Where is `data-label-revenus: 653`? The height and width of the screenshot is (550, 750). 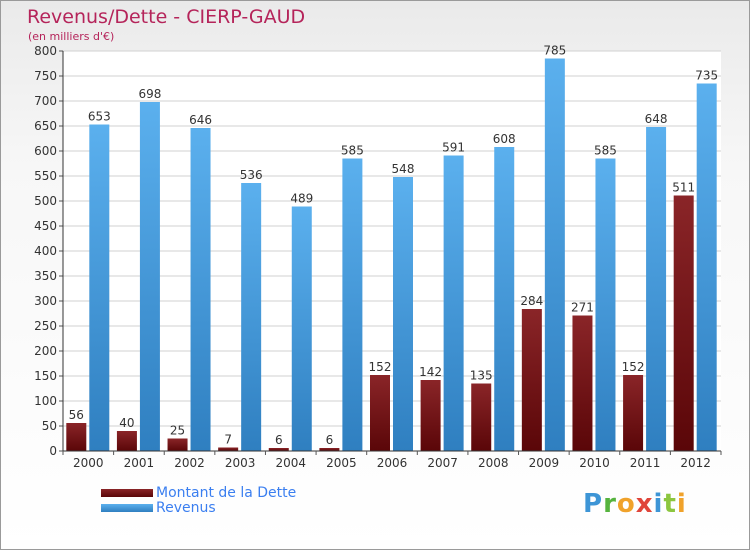
data-label-revenus: 653 is located at coordinates (99, 117).